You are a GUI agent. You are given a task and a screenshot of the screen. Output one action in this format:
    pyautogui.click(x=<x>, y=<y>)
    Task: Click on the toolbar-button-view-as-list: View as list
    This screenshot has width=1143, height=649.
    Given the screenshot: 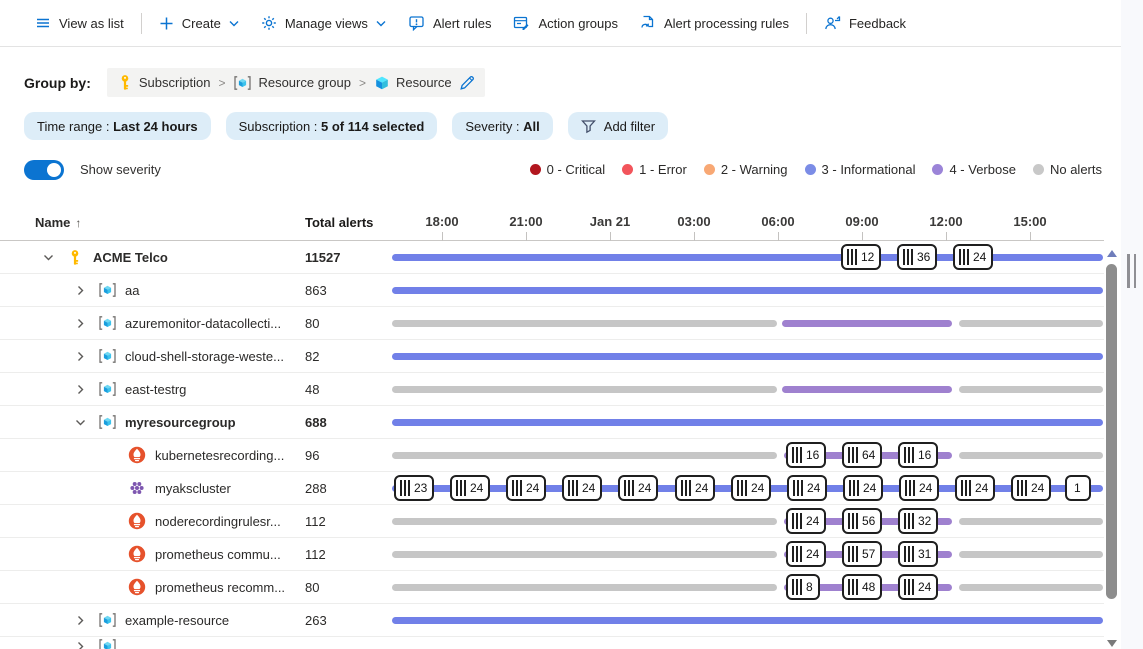 What is the action you would take?
    pyautogui.click(x=79, y=23)
    